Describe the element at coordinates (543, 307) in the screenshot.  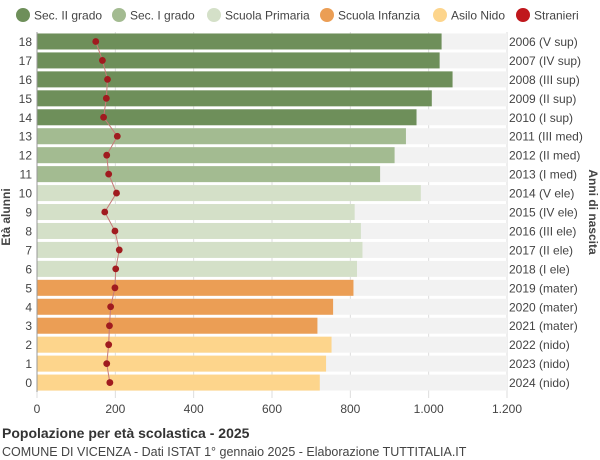
I see `birth-year-label: 2020 (mater)` at that location.